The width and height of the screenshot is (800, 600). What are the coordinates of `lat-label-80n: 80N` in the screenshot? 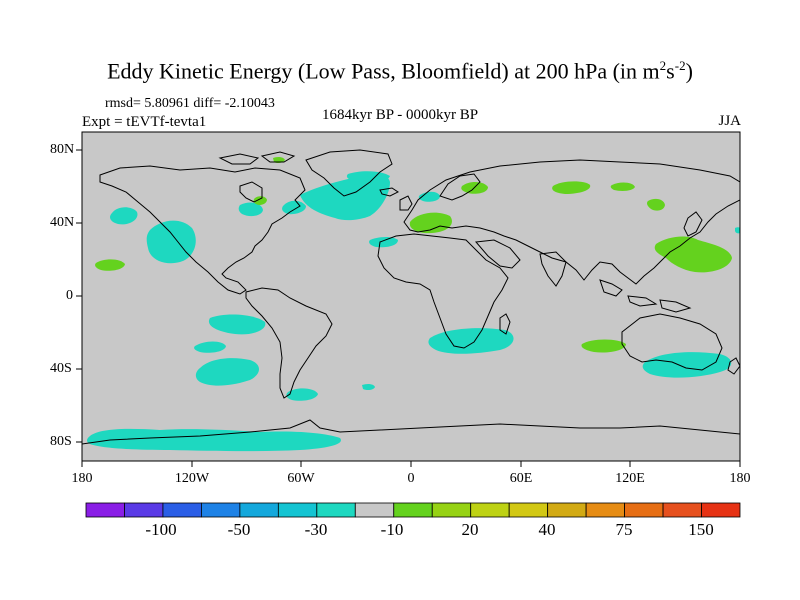 It's located at (62, 149).